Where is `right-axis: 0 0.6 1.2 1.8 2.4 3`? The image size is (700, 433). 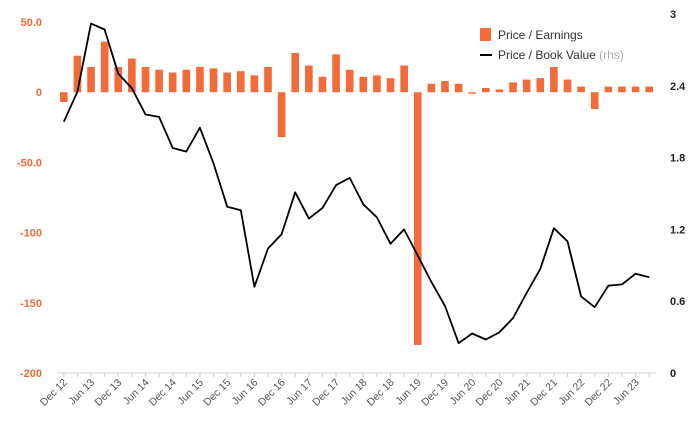 right-axis: 0 0.6 1.2 1.8 2.4 3 is located at coordinates (678, 194).